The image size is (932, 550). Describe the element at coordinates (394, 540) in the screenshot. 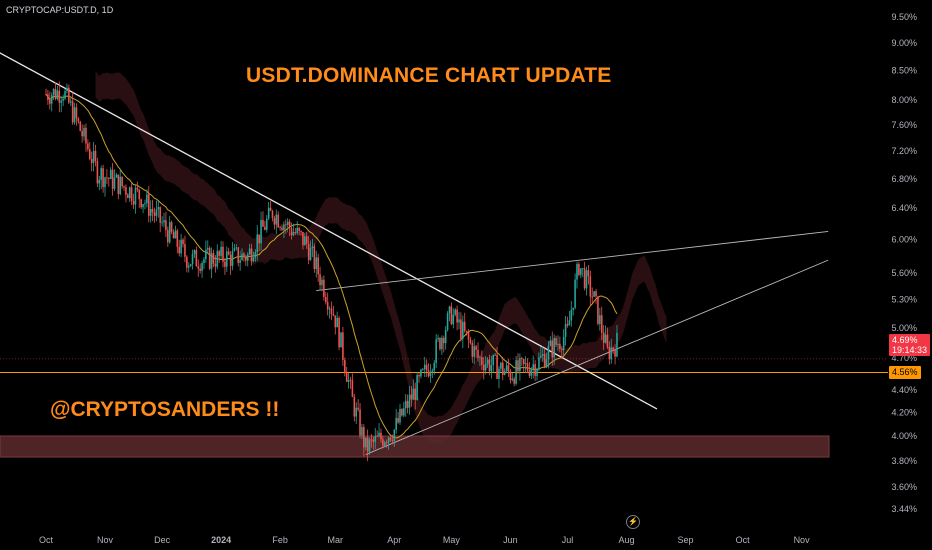

I see `x-tick-label: Apr` at that location.